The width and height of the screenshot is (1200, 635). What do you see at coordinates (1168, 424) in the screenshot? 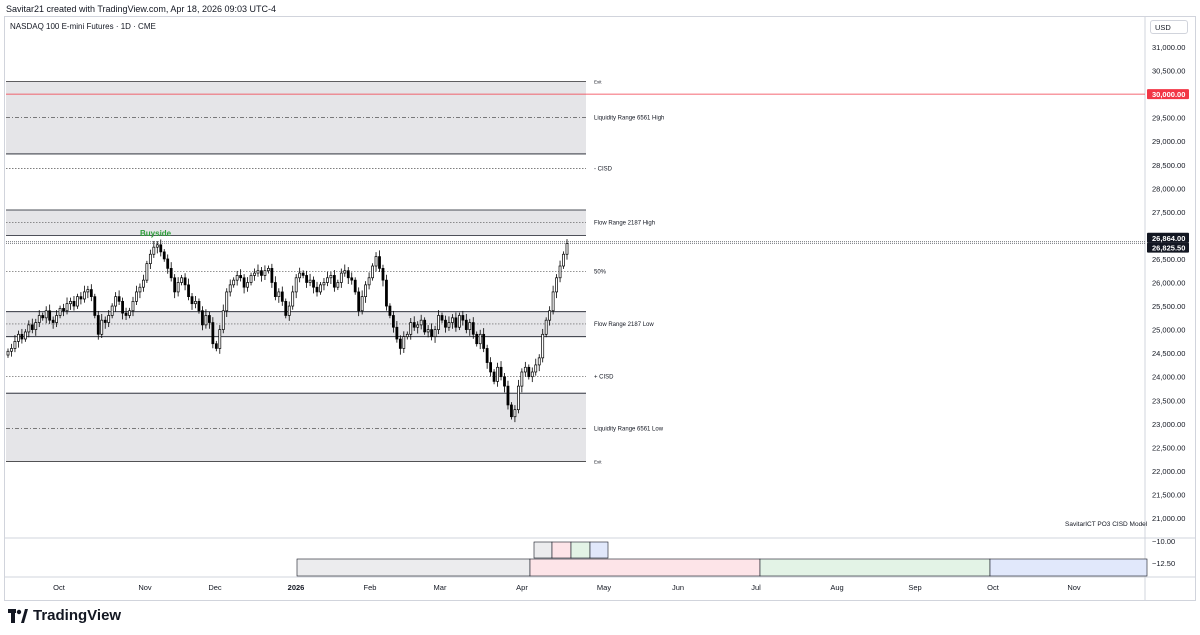
I see `price-tick-label: 23,000.00` at bounding box center [1168, 424].